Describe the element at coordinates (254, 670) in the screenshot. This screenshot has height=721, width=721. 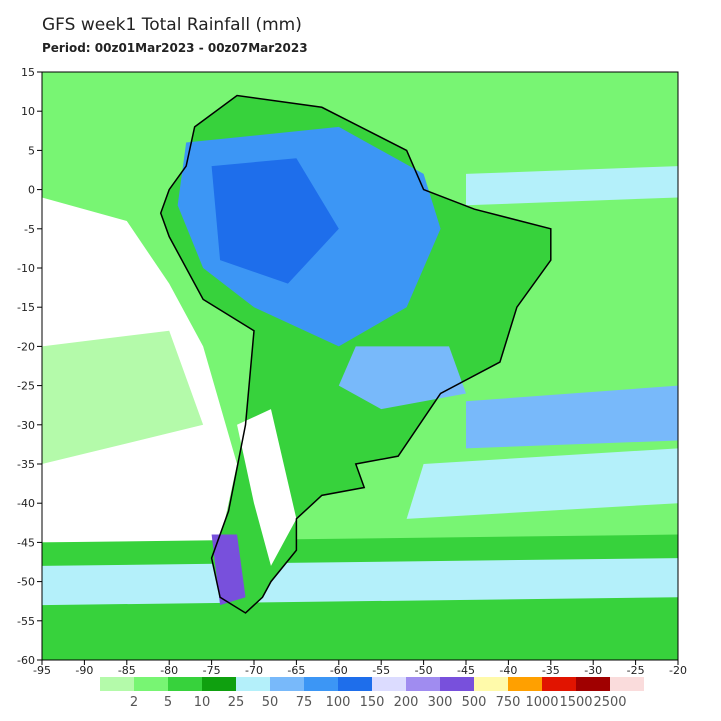
I see `x-tick-label: -70` at that location.